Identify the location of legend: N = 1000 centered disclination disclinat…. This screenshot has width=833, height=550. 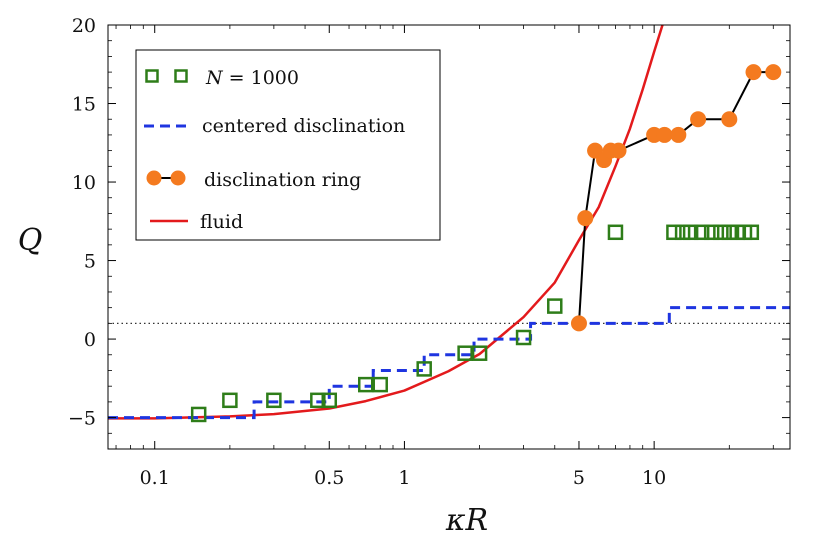
(288, 145).